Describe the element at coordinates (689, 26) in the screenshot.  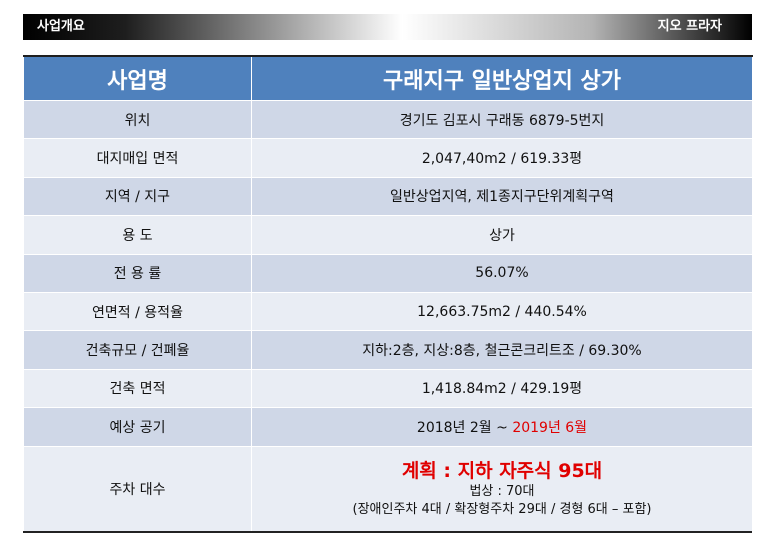
I see `project-name: 지오 프라자` at that location.